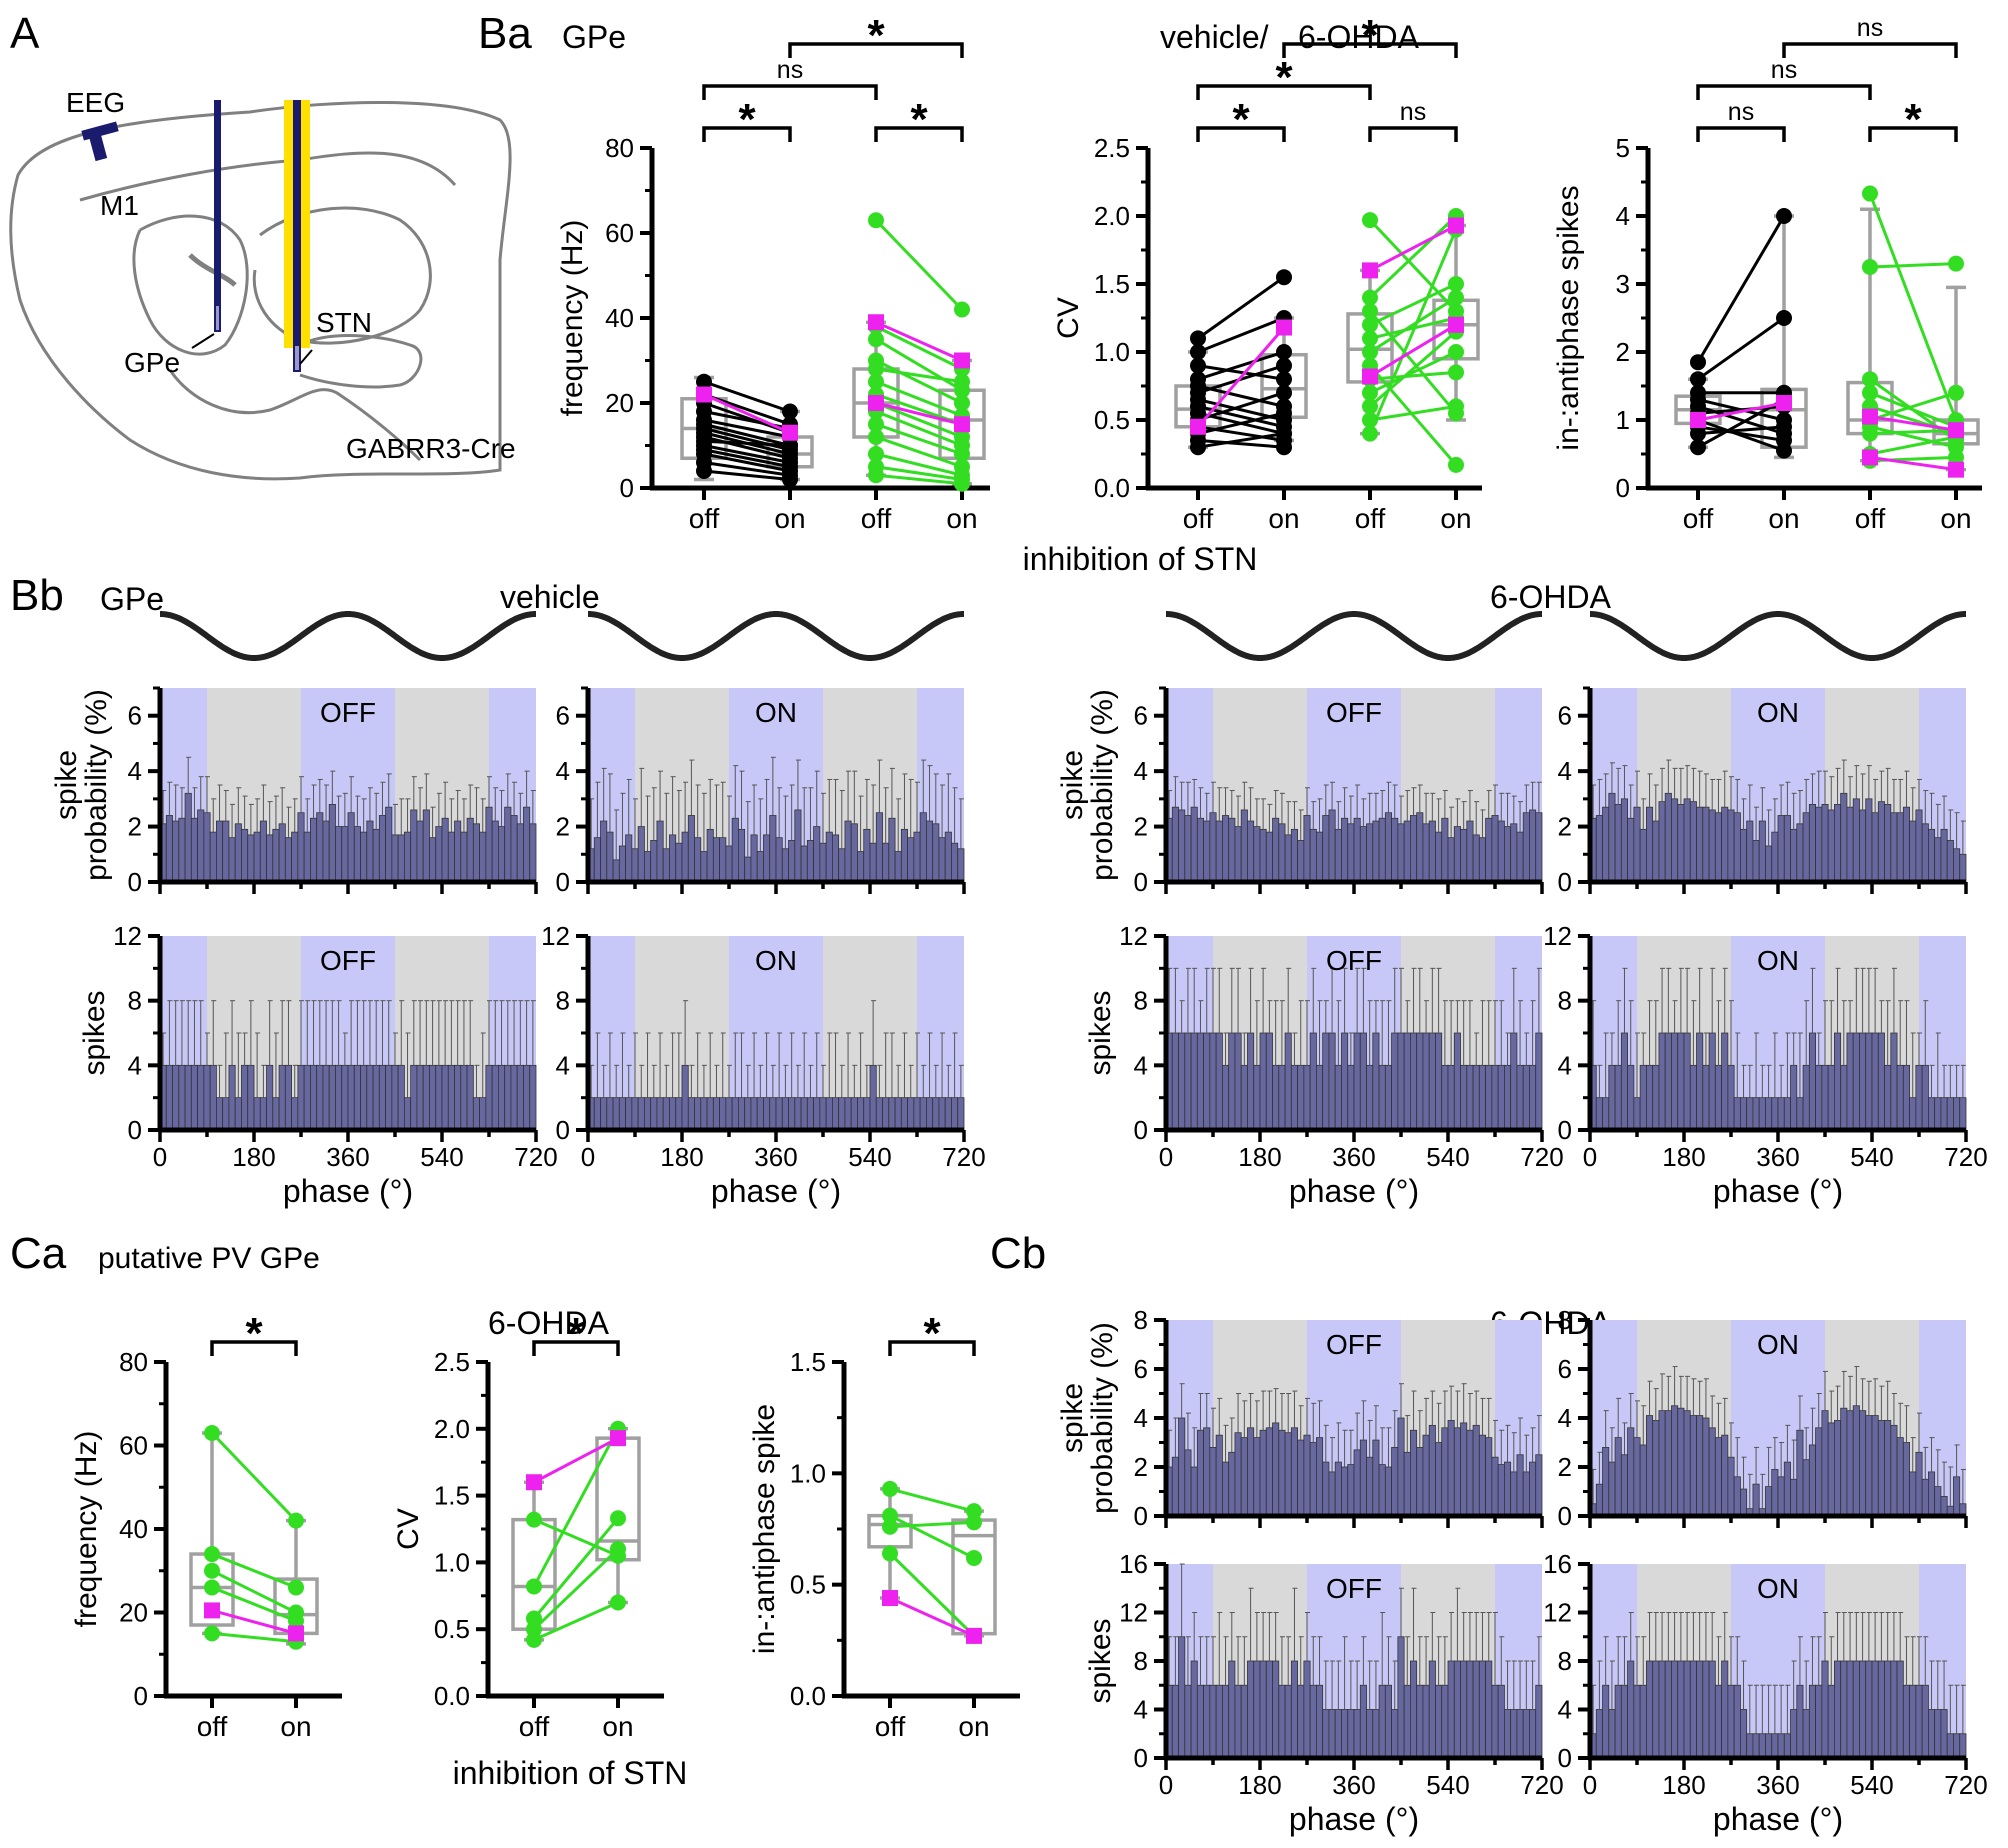  I want to click on x-tick-label: 540, so click(869, 1157).